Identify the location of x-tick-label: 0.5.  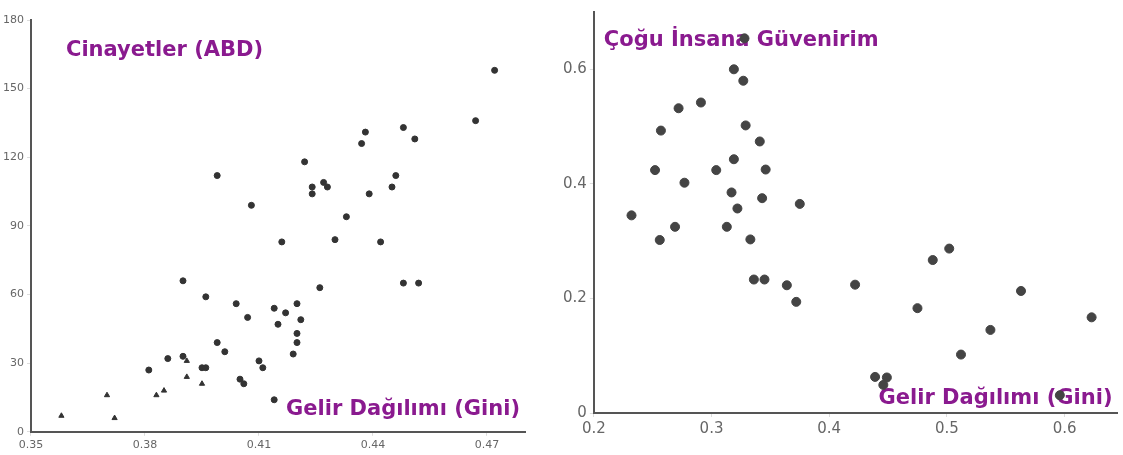
(946, 427).